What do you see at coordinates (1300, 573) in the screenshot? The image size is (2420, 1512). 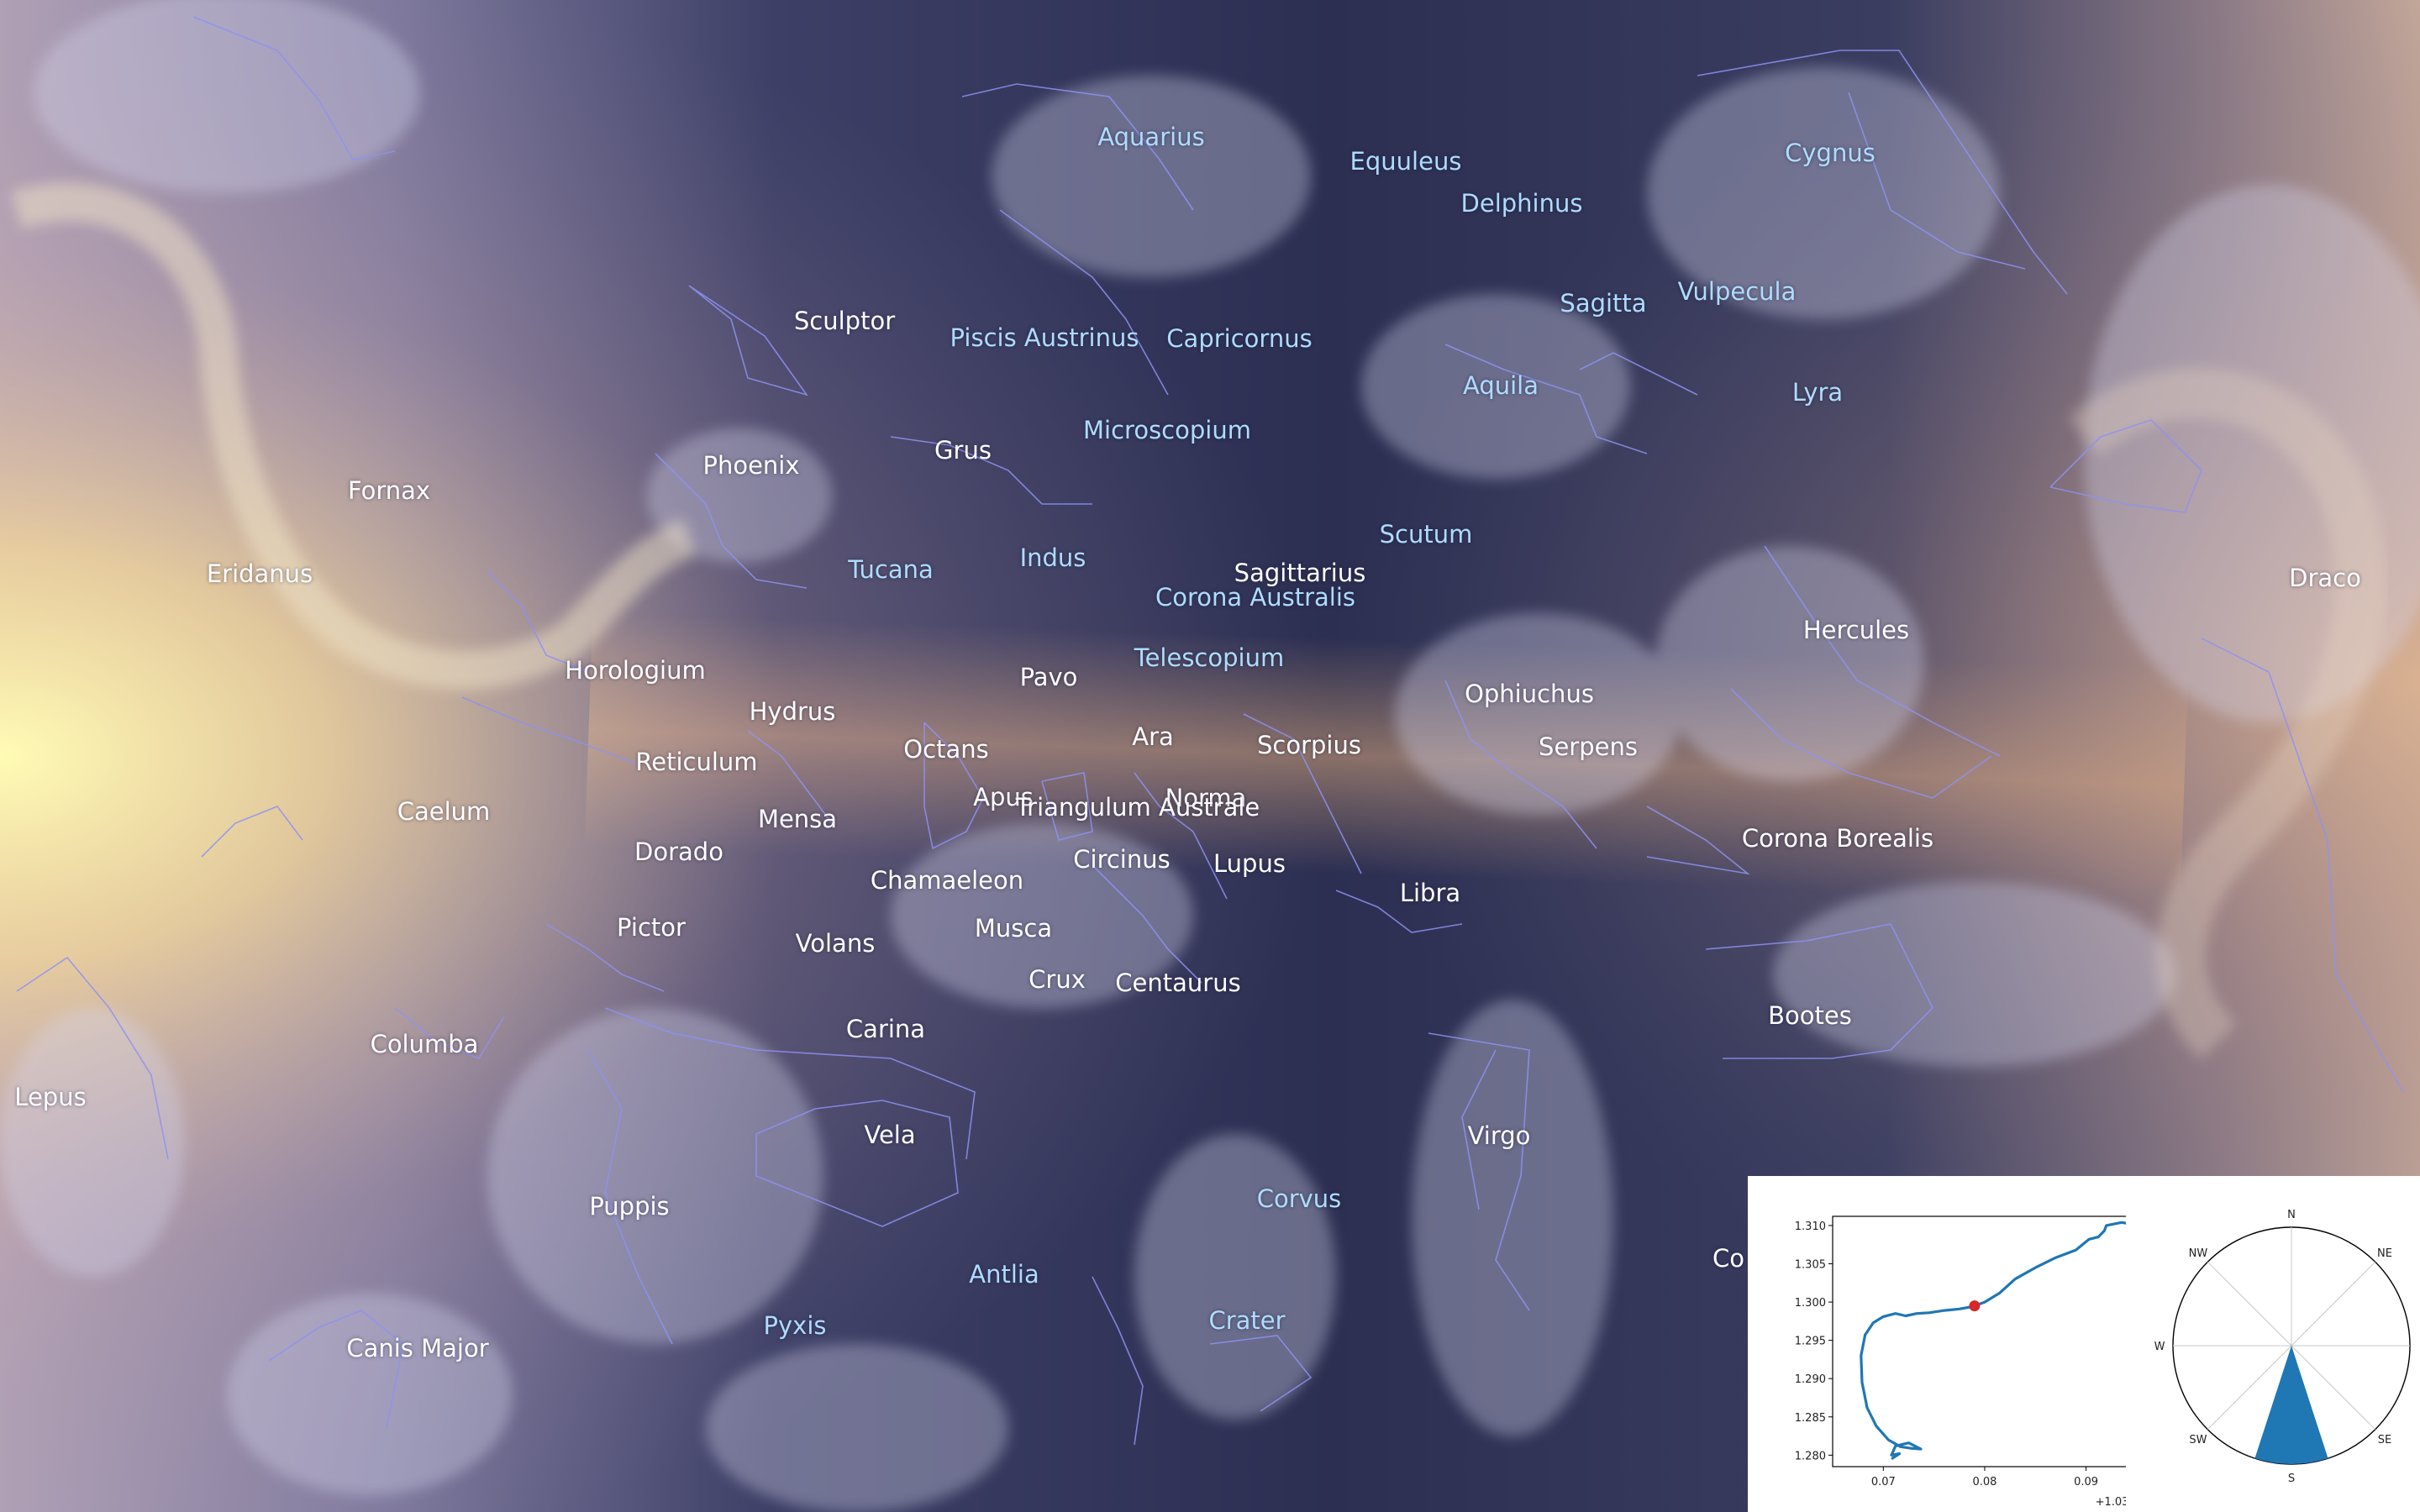 I see `constellation-label-sagittarius: Sagittarius` at bounding box center [1300, 573].